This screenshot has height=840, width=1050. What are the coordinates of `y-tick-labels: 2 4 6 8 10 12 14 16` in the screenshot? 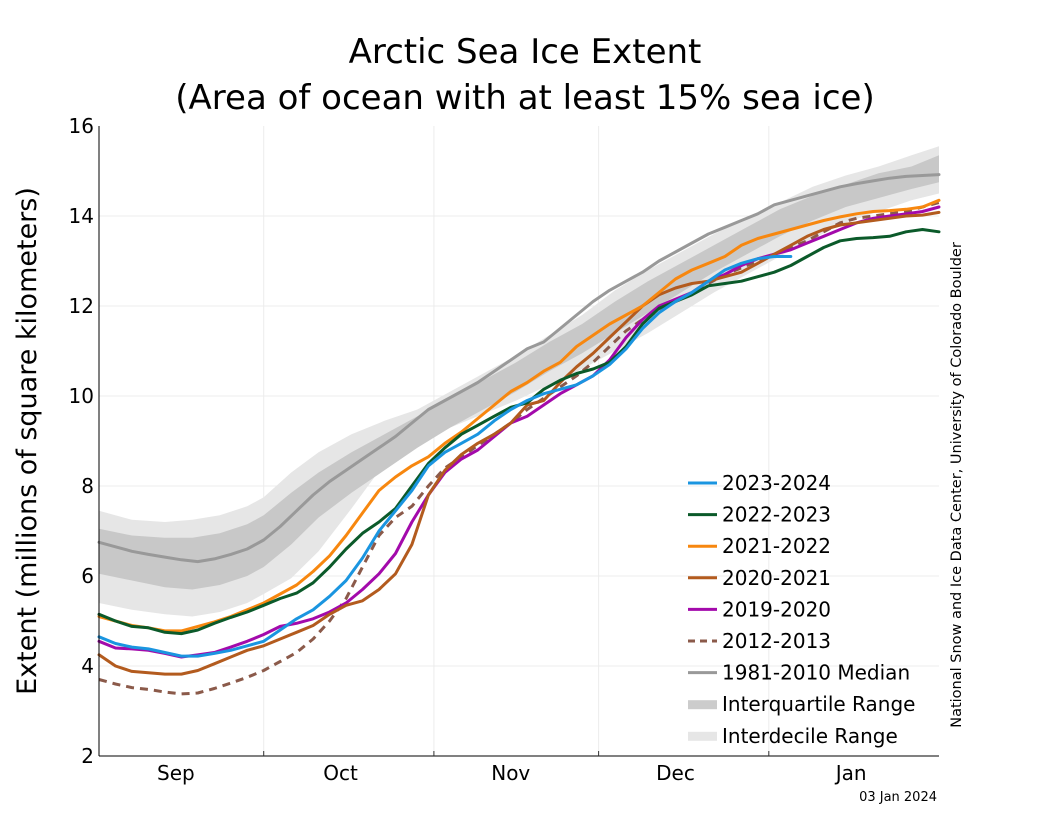 It's located at (81, 441).